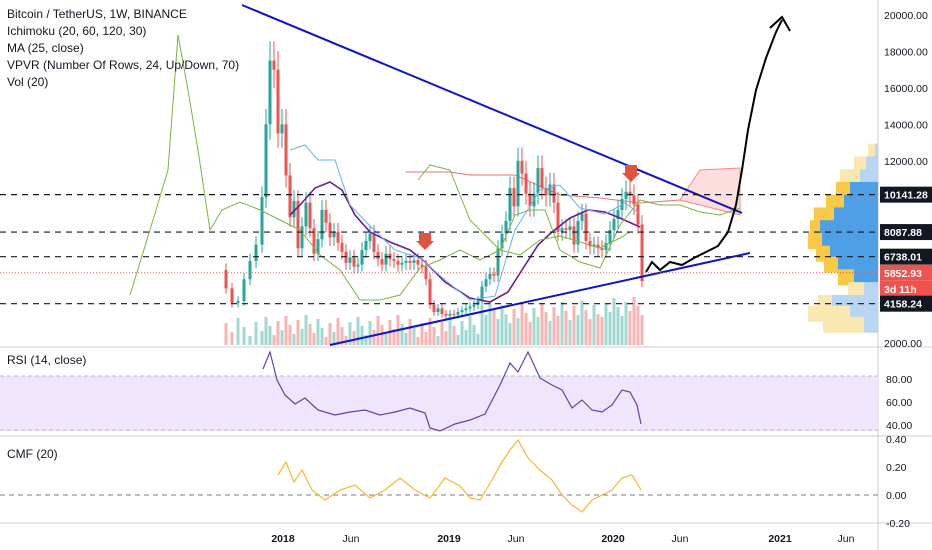  What do you see at coordinates (562, 539) in the screenshot?
I see `time-axis: 2018 Jun 2019 Jun 2020 Jun 2021 Jun` at bounding box center [562, 539].